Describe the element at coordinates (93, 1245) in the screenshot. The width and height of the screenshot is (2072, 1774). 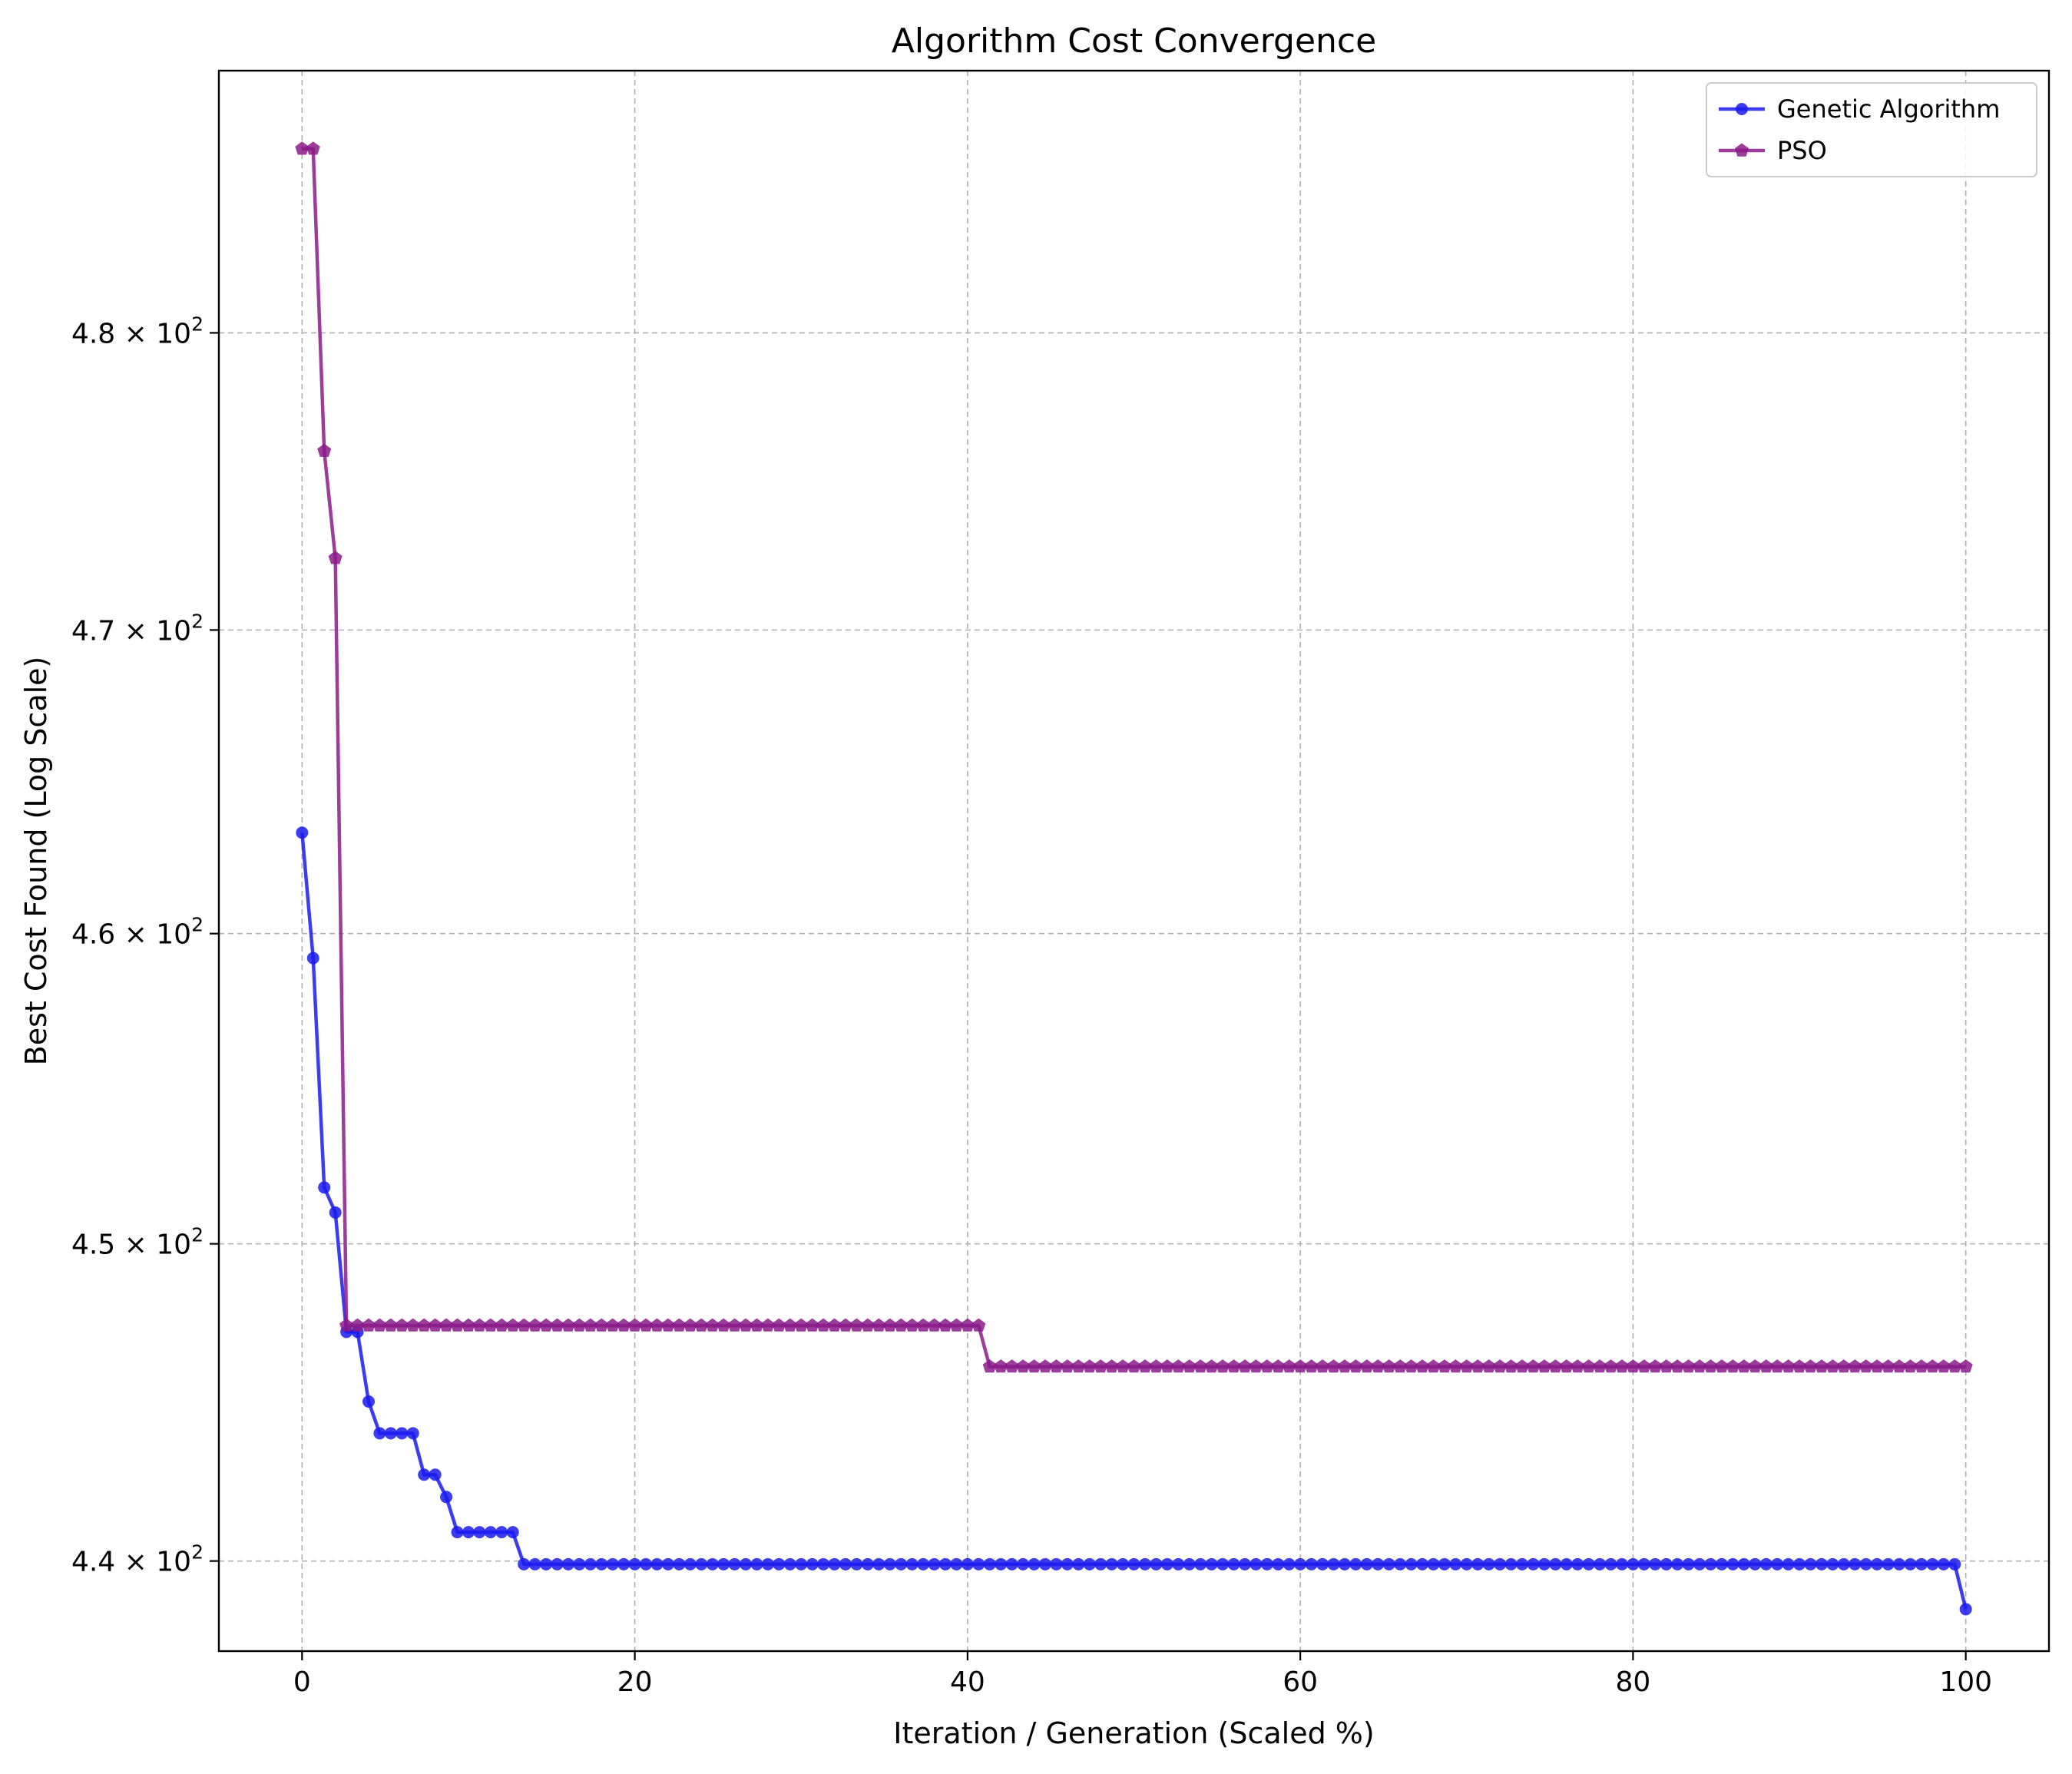
I see `y-tick-mantissa: 4.5` at that location.